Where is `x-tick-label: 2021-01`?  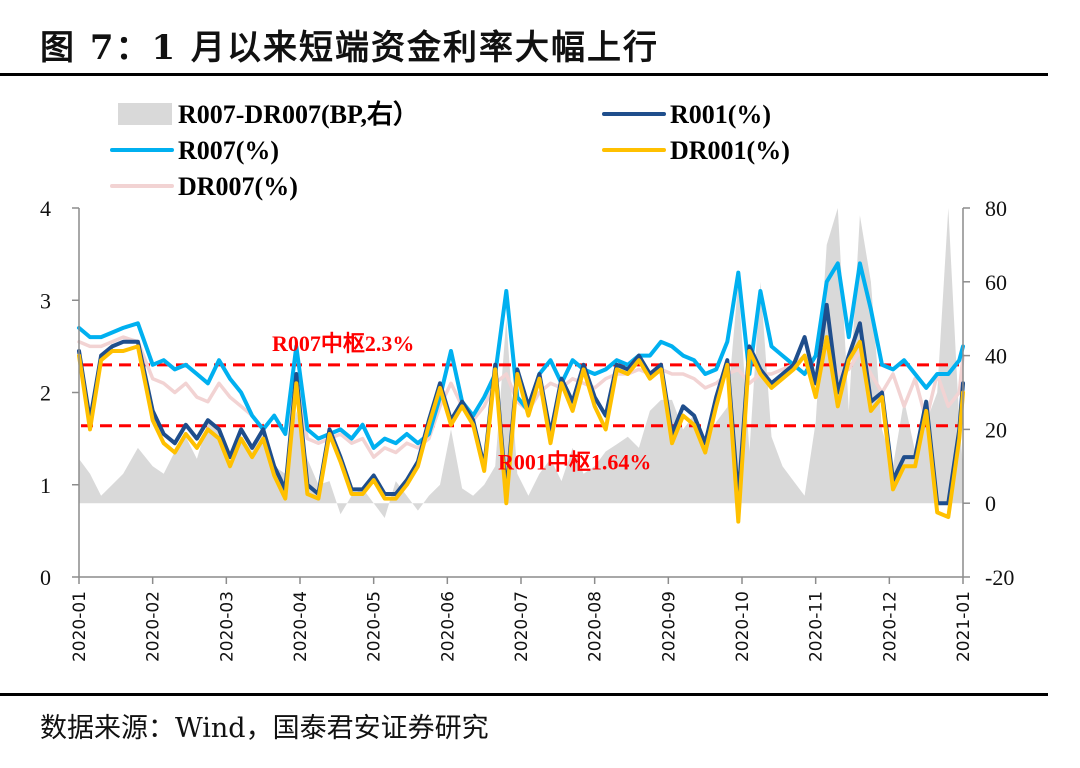
x-tick-label: 2021-01 is located at coordinates (964, 626).